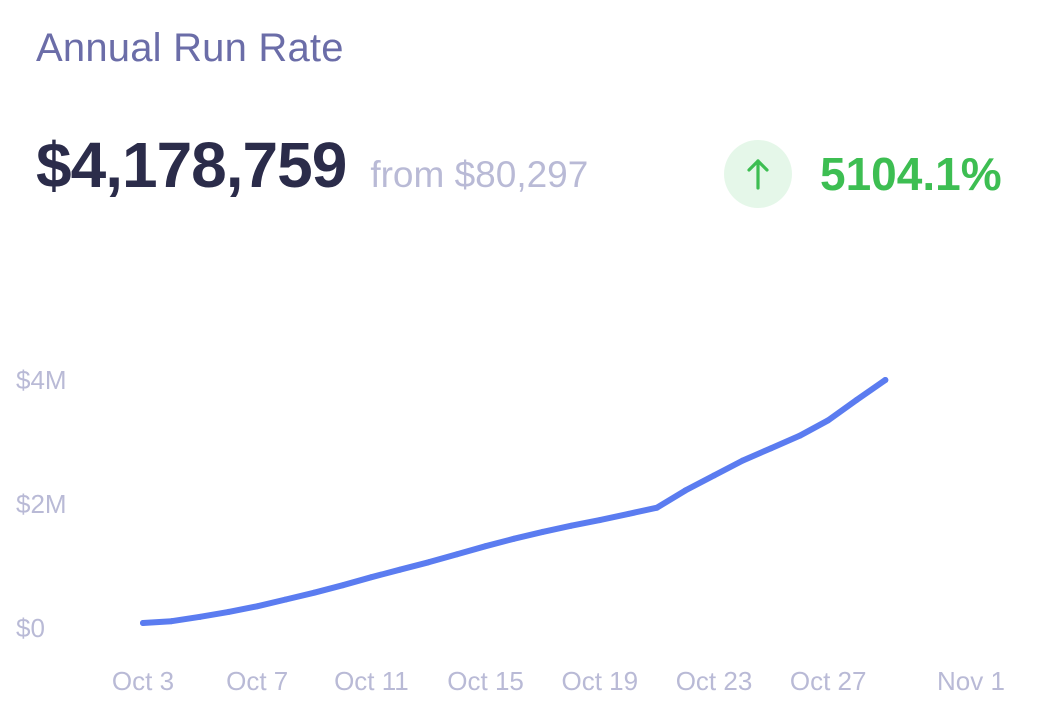 This screenshot has width=1047, height=722. I want to click on change-percent: 5104.1%, so click(911, 174).